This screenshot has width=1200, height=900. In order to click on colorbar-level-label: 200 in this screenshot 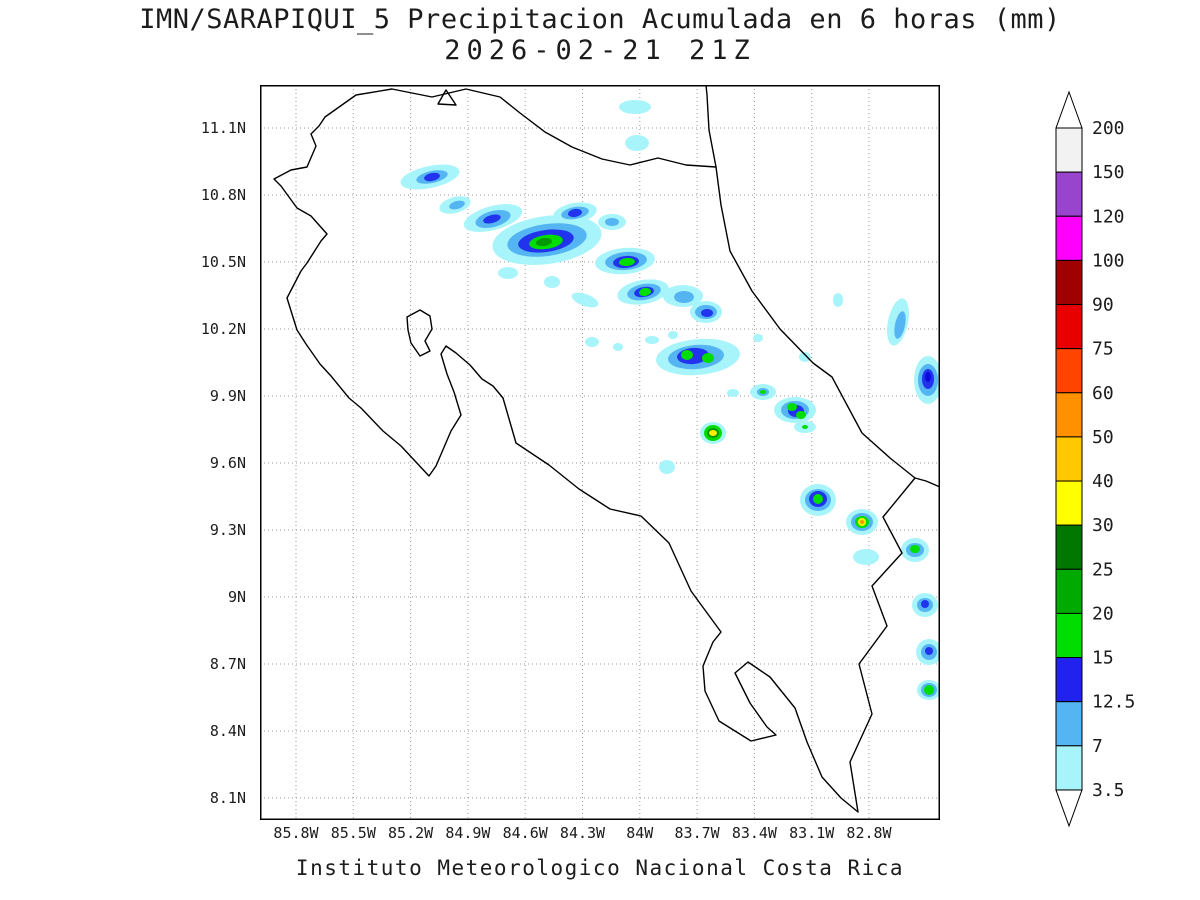, I will do `click(1108, 128)`.